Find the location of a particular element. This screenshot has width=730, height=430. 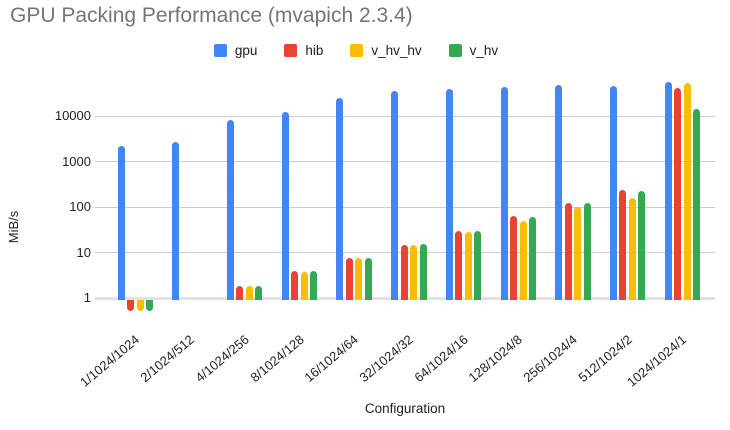

bar-gpu-4/1024/256 is located at coordinates (230, 210).